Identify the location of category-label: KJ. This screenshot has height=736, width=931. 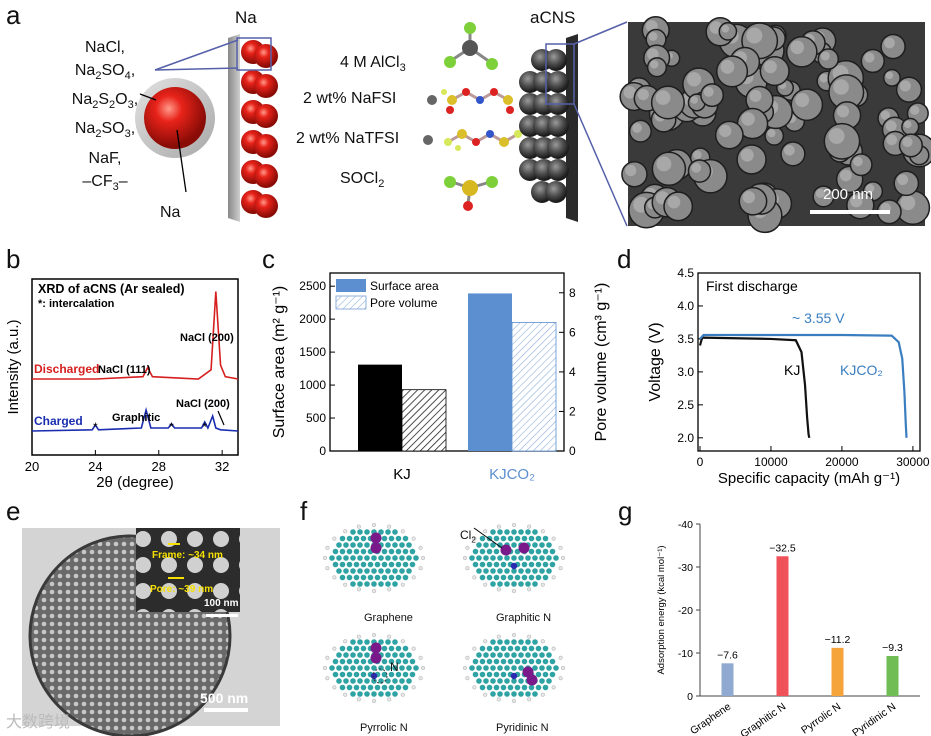
(402, 474).